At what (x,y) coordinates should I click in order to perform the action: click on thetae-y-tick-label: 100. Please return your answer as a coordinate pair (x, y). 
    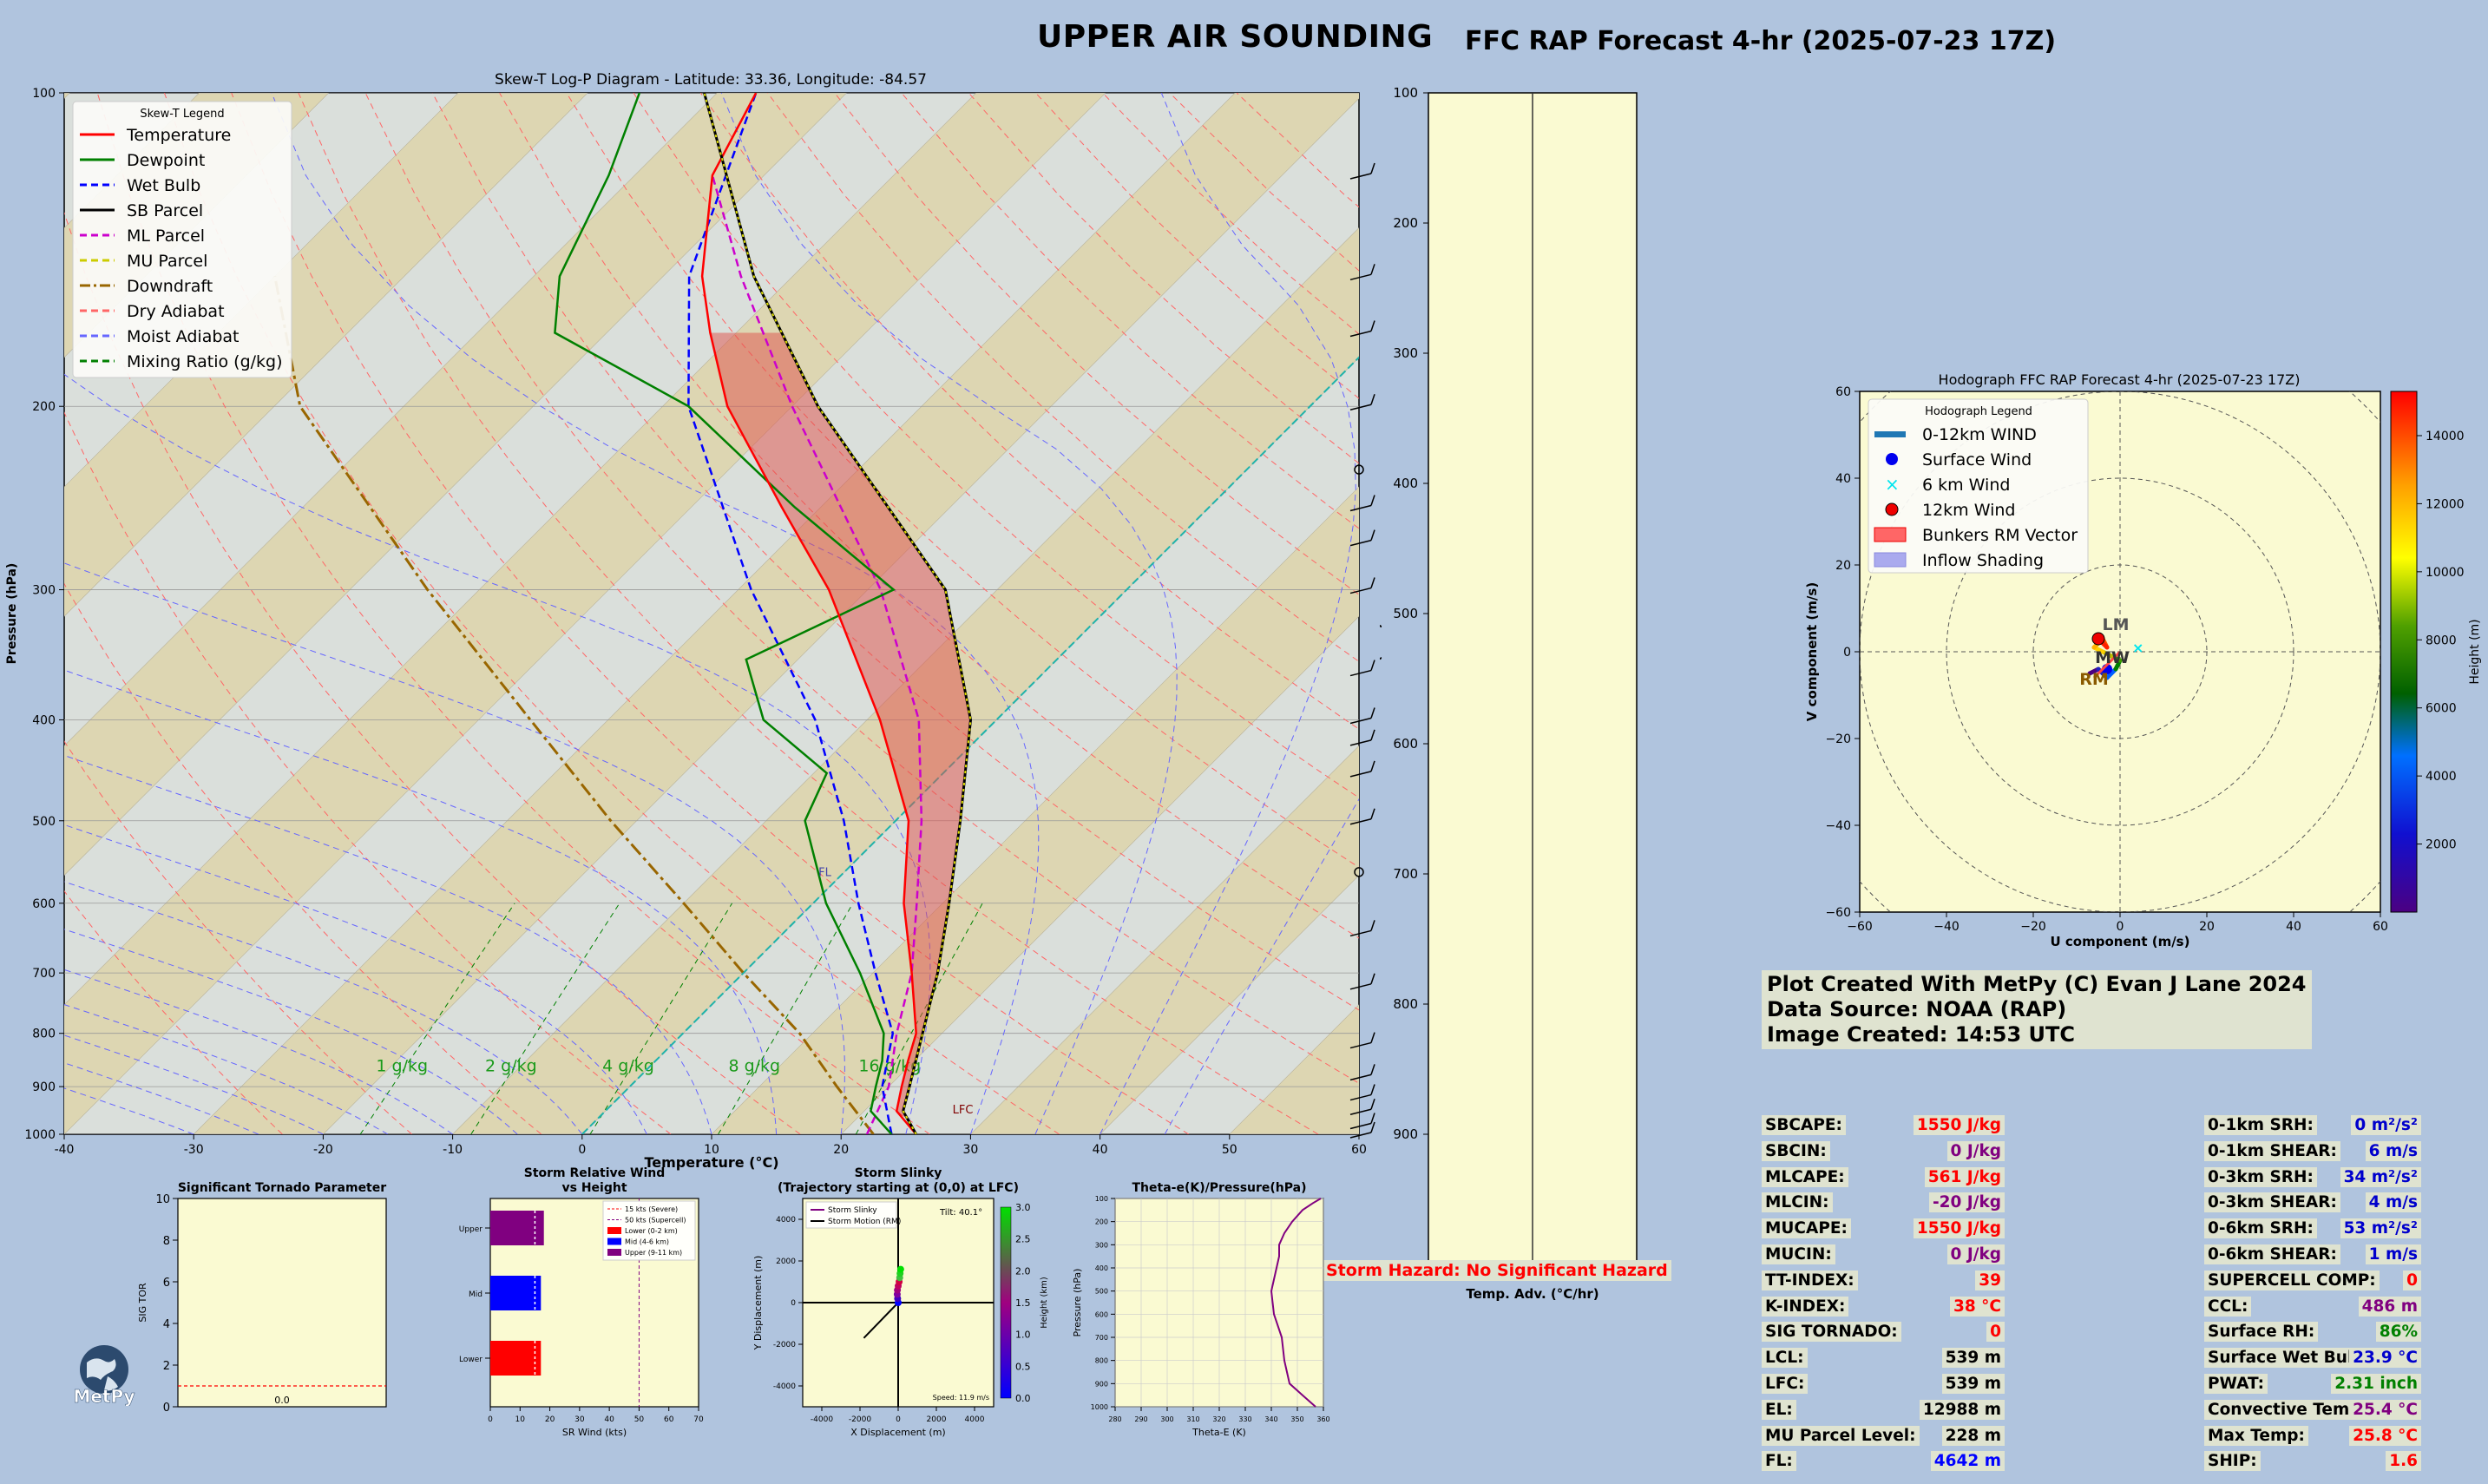
    Looking at the image, I should click on (1101, 1199).